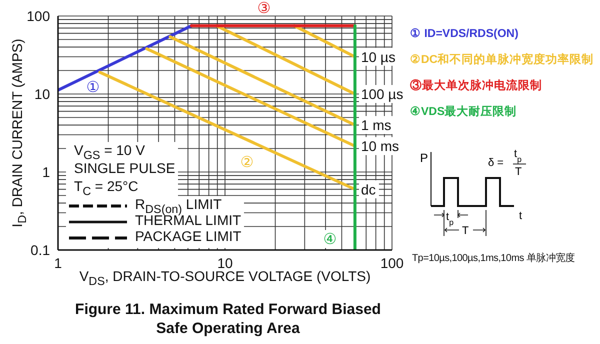  What do you see at coordinates (382, 94) in the screenshot?
I see `series-label: 100 µs` at bounding box center [382, 94].